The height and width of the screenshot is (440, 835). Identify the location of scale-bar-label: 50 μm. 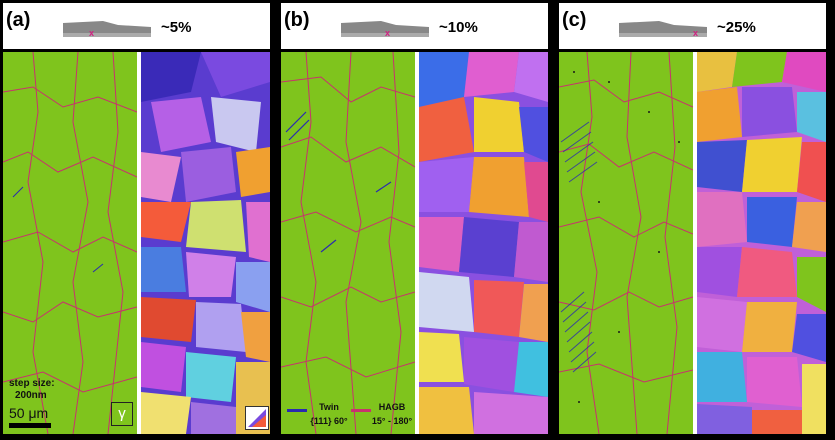
(29, 413).